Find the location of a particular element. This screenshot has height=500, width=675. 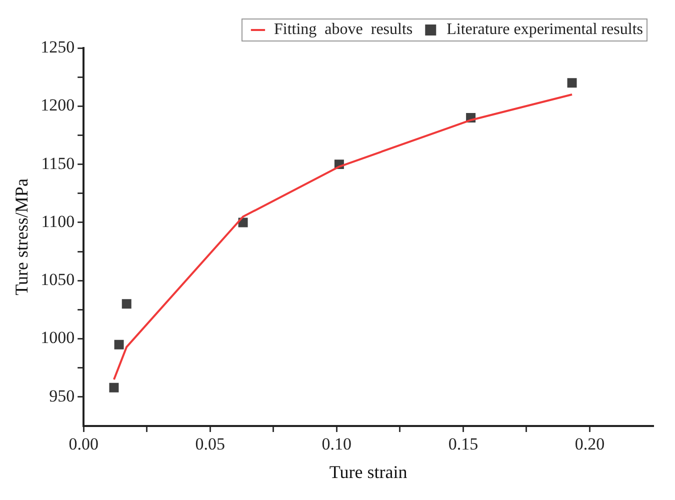

x-tick-label: 0.10 is located at coordinates (337, 444).